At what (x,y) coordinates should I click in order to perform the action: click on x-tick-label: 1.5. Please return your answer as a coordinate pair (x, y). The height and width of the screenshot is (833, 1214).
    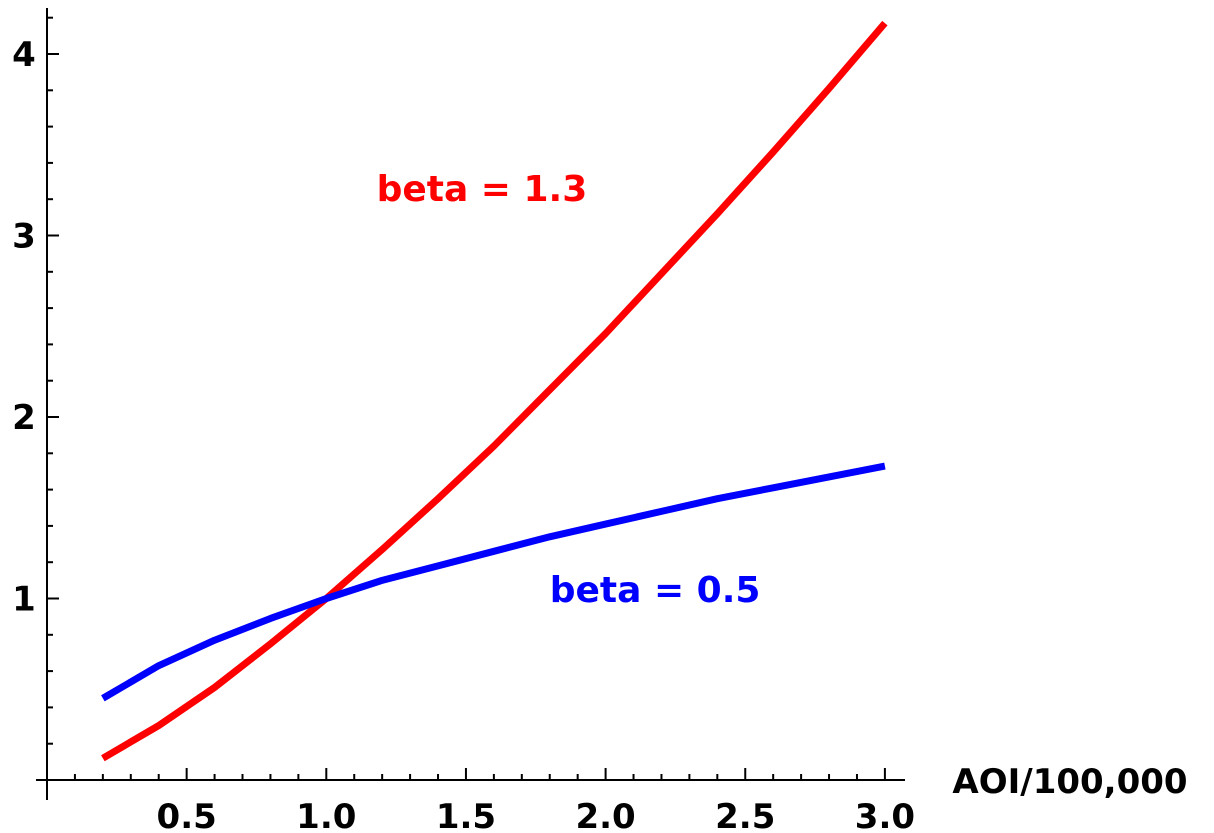
    Looking at the image, I should click on (466, 815).